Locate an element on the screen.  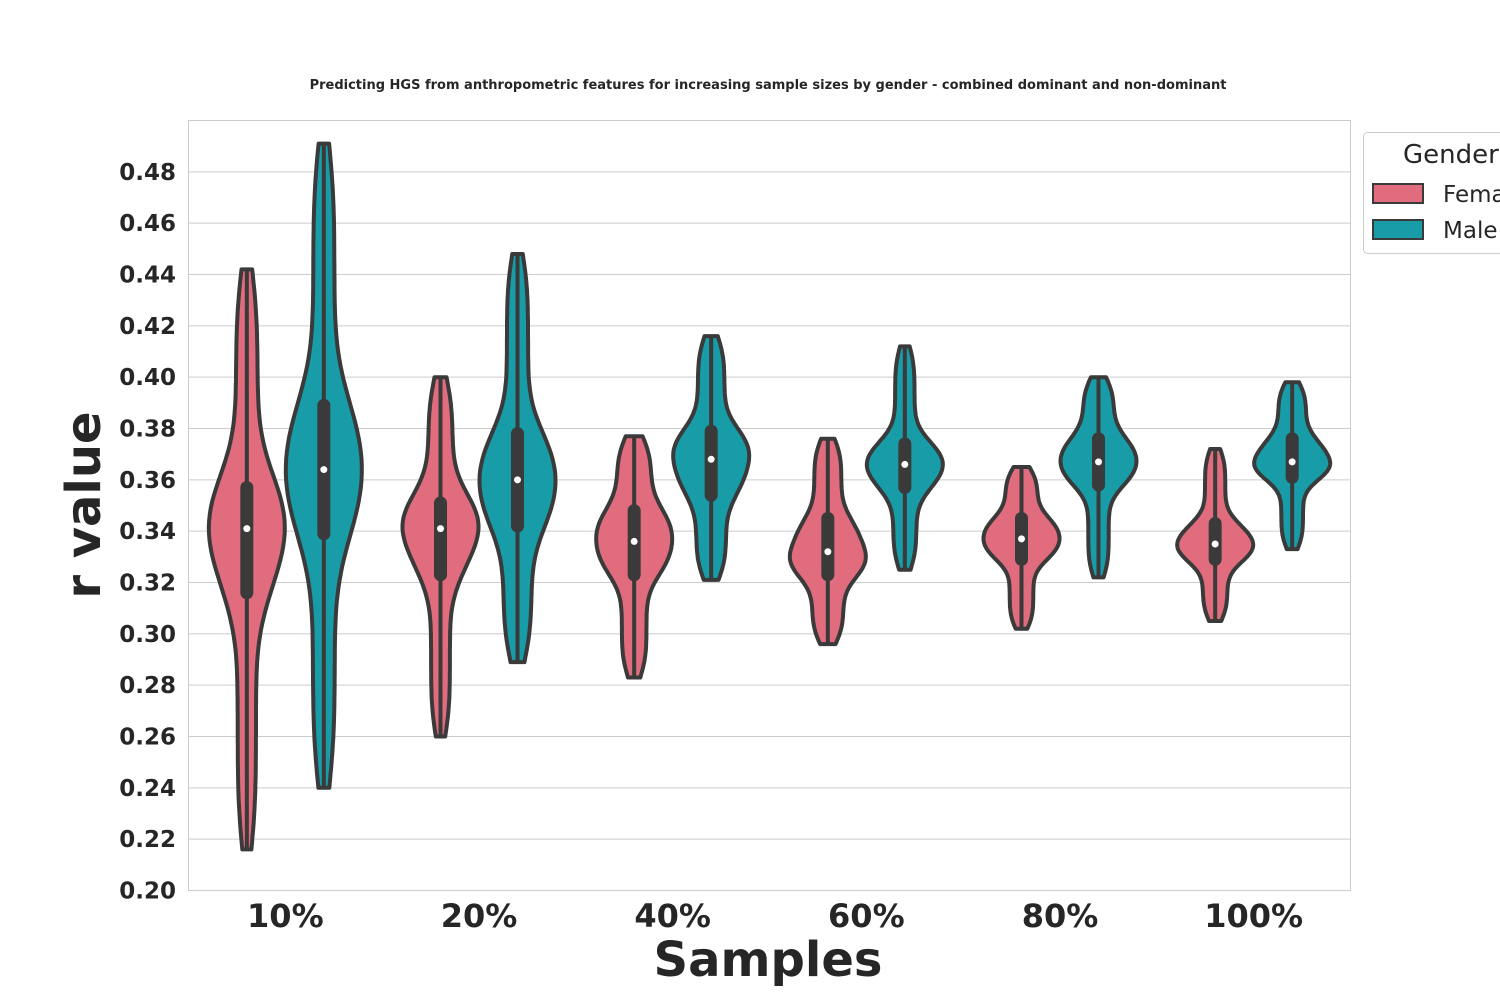
y-tick-label: 0.30 is located at coordinates (147, 635).